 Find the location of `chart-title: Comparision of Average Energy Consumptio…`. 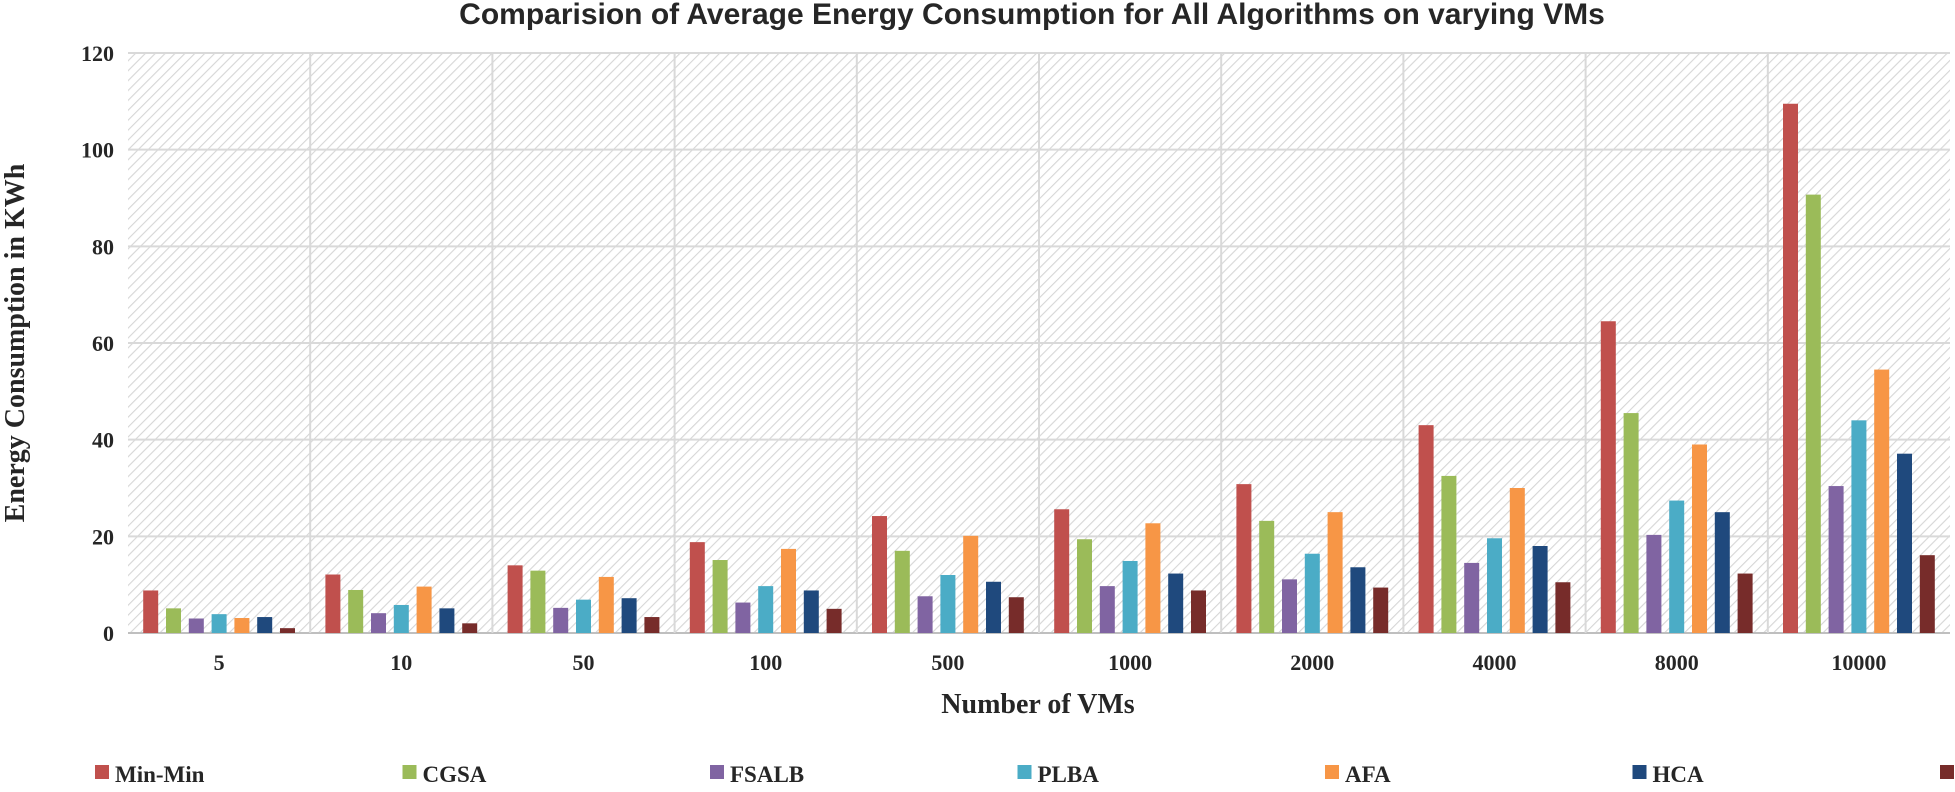

chart-title: Comparision of Average Energy Consumptio… is located at coordinates (1032, 15).